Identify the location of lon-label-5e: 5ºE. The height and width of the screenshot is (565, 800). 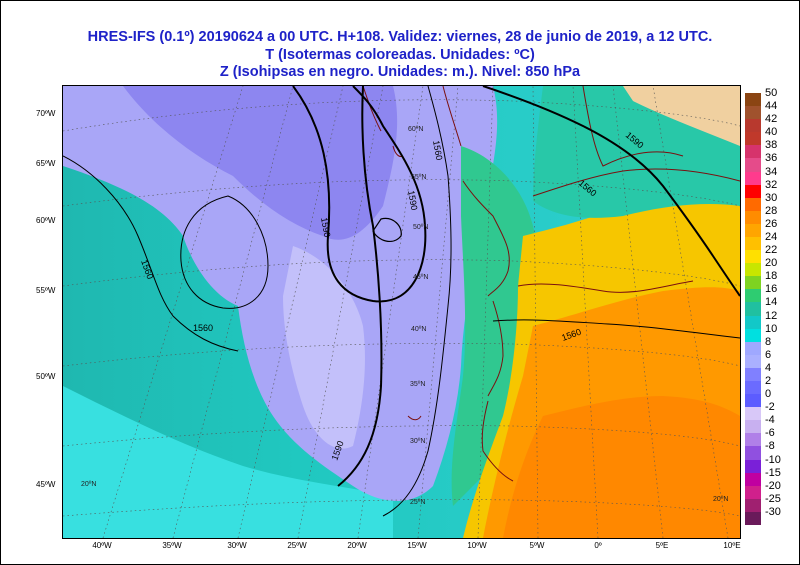
(662, 545).